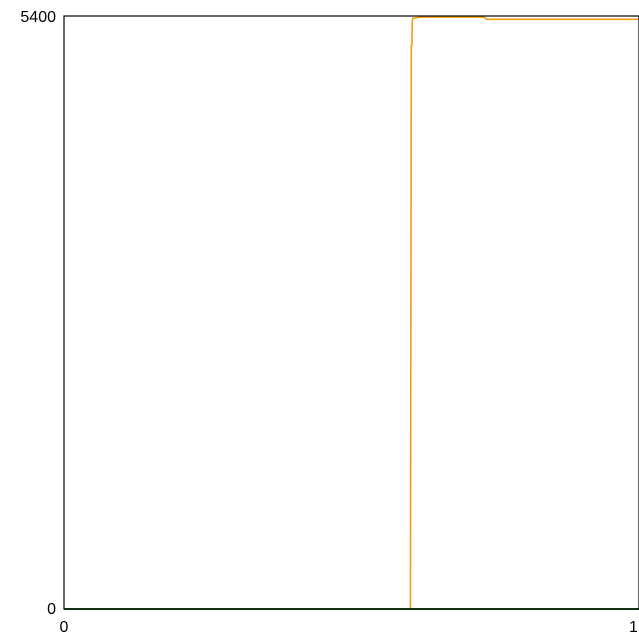 The width and height of the screenshot is (639, 639). Describe the element at coordinates (64, 627) in the screenshot. I see `x-tick-label-min: 0` at that location.